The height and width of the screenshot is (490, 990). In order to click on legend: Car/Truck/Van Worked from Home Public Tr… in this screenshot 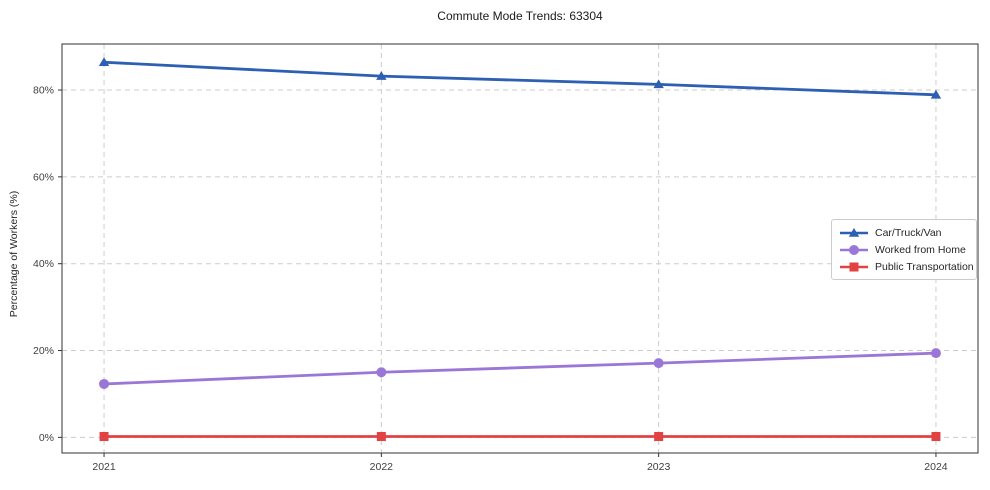, I will do `click(904, 249)`.